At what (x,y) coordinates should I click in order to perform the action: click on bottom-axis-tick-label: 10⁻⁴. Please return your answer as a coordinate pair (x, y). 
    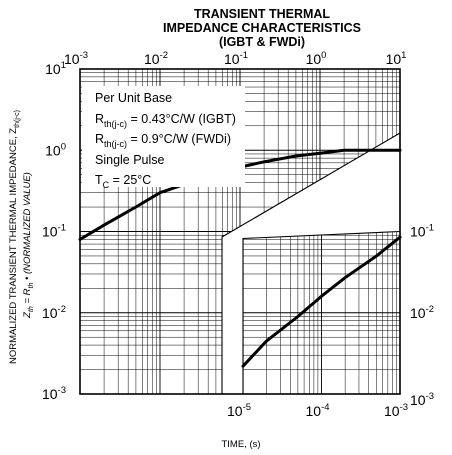
    Looking at the image, I should click on (317, 410).